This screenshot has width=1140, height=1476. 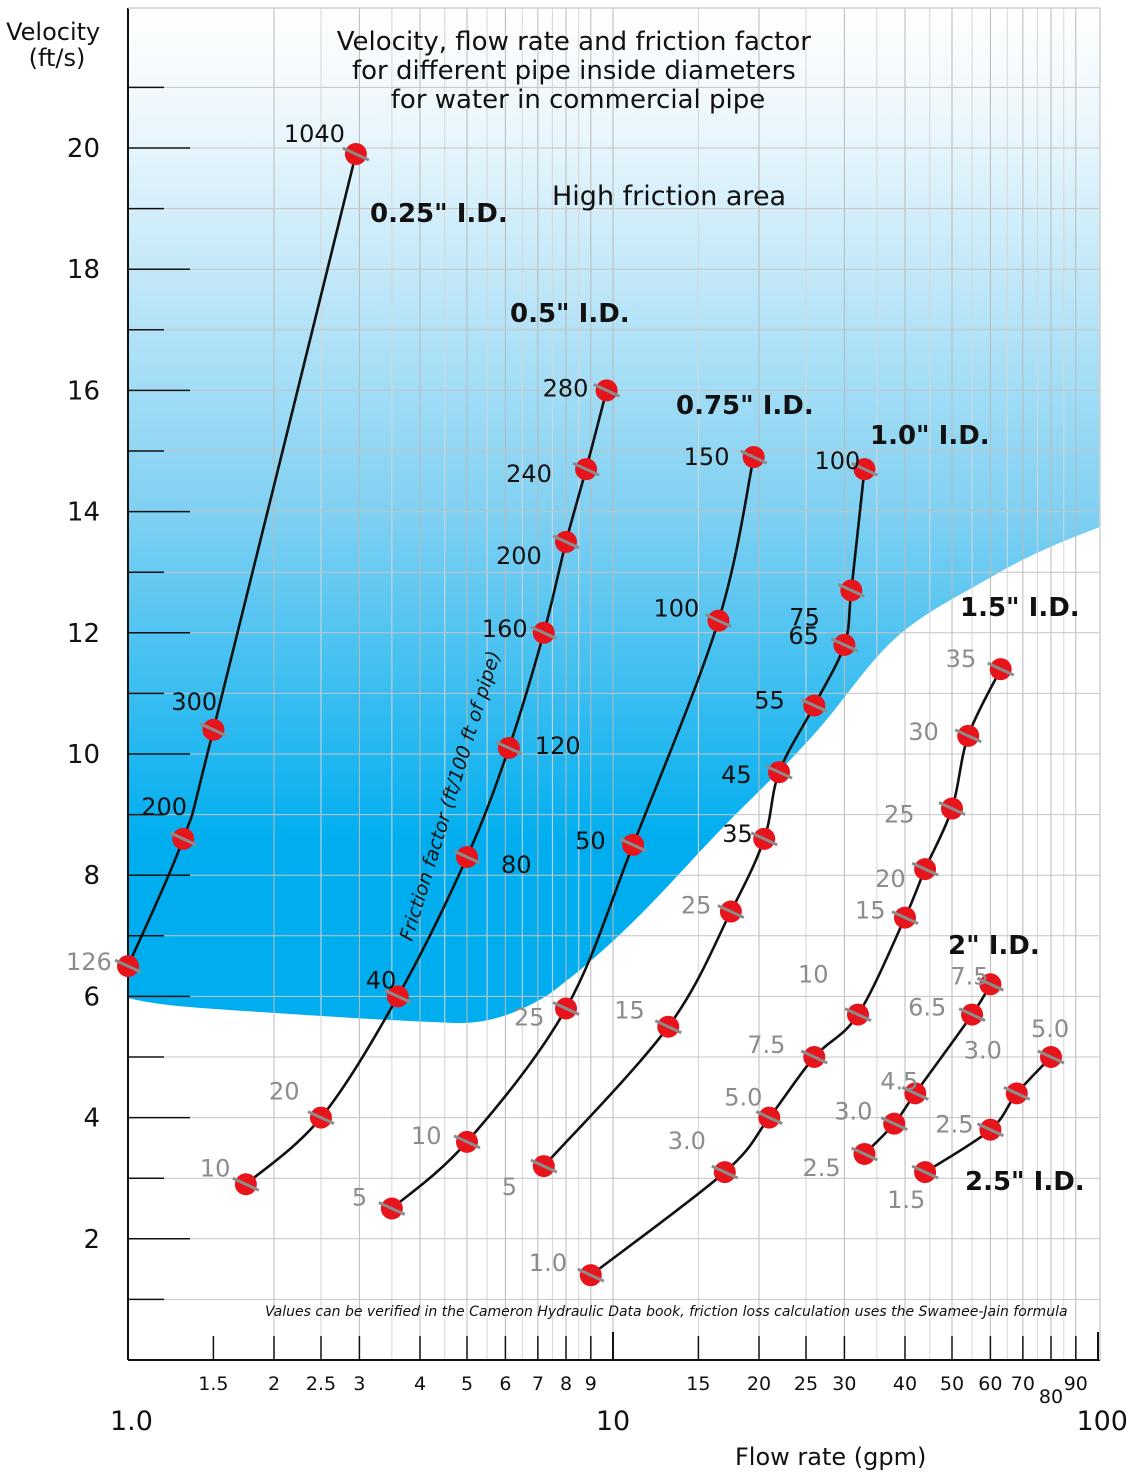 I want to click on friction-label: 30, so click(x=923, y=732).